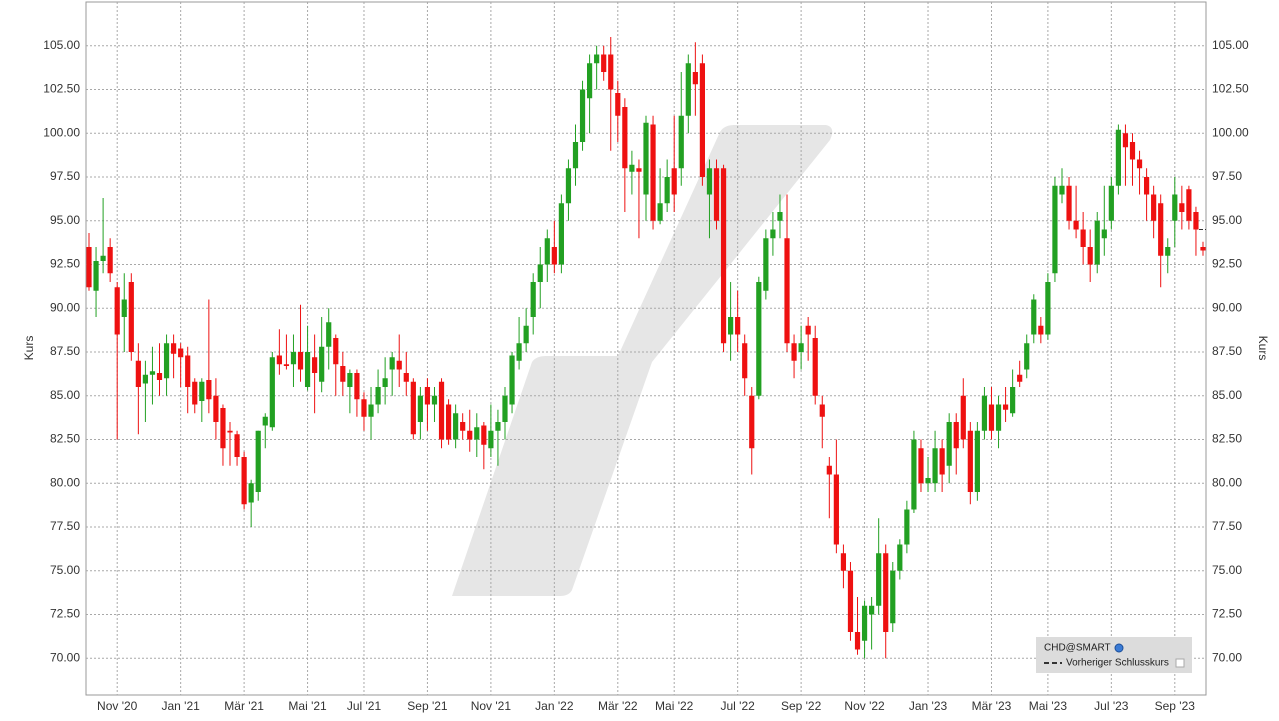 The height and width of the screenshot is (721, 1279). I want to click on y-tick-label: 105.00, so click(61, 45).